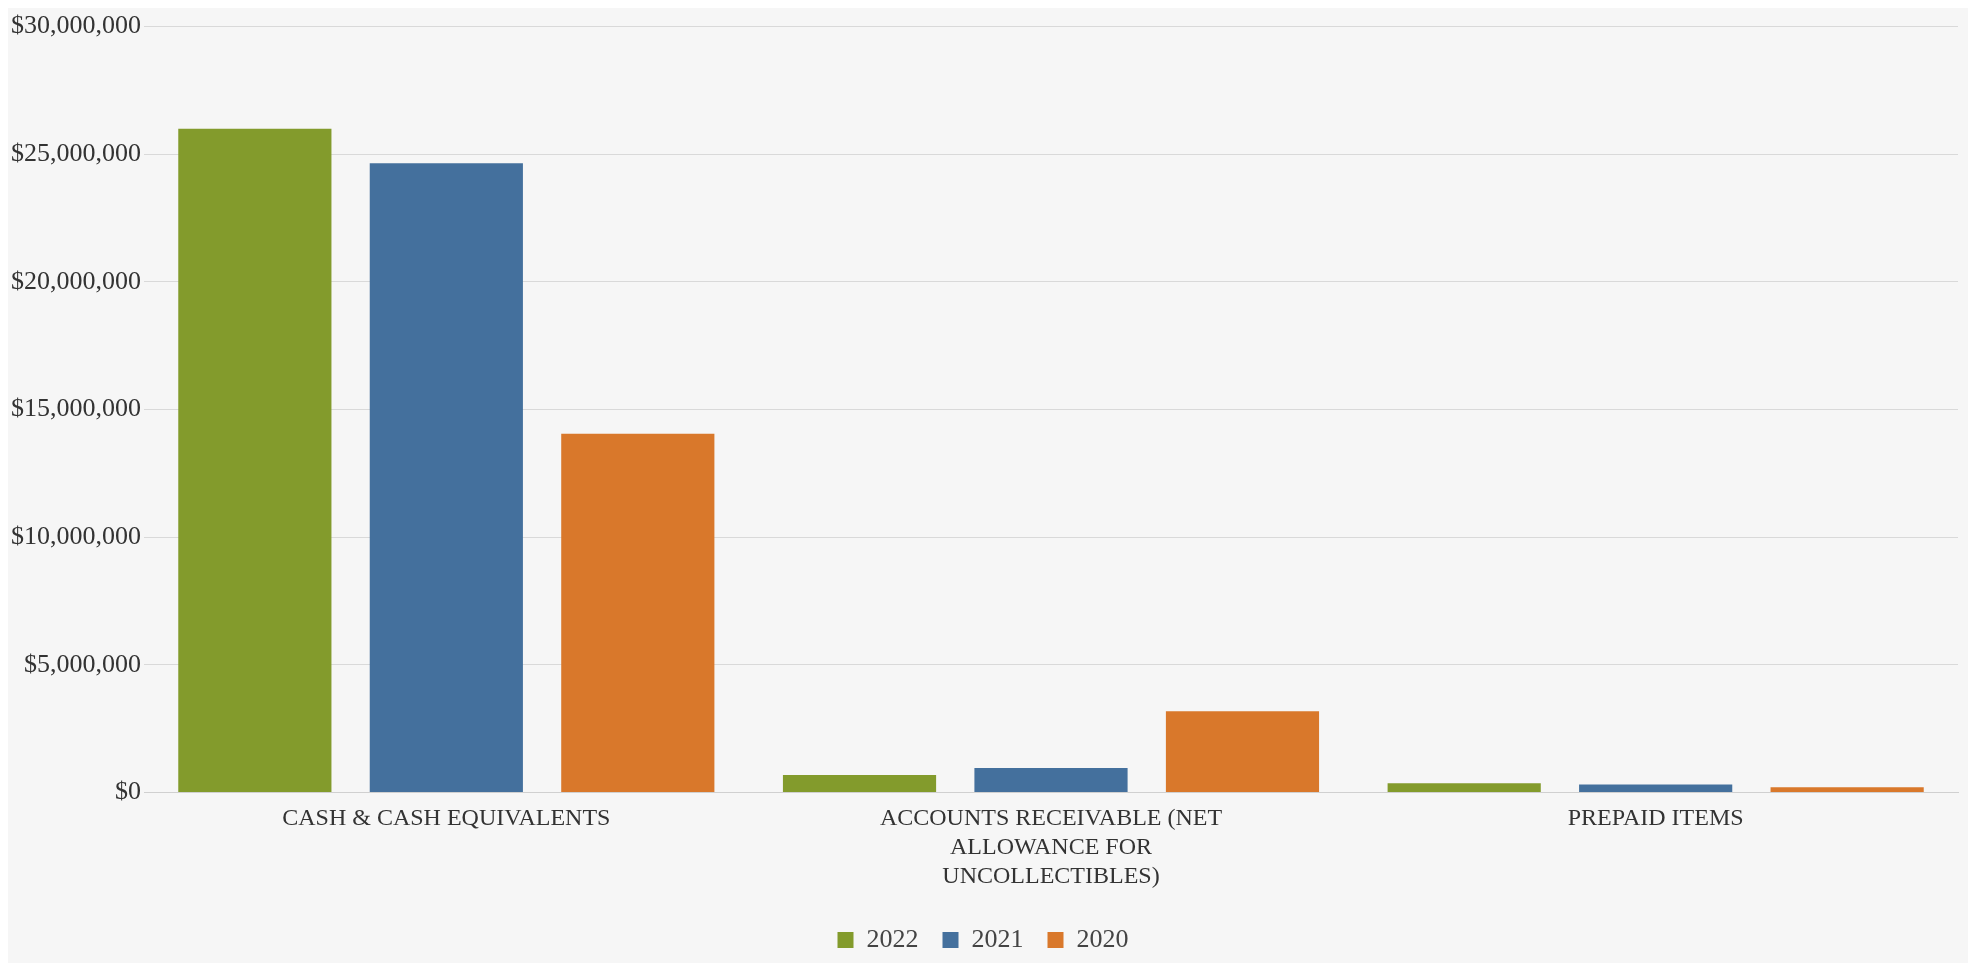 The width and height of the screenshot is (1977, 973). What do you see at coordinates (128, 791) in the screenshot?
I see `y-tick-label: $0` at bounding box center [128, 791].